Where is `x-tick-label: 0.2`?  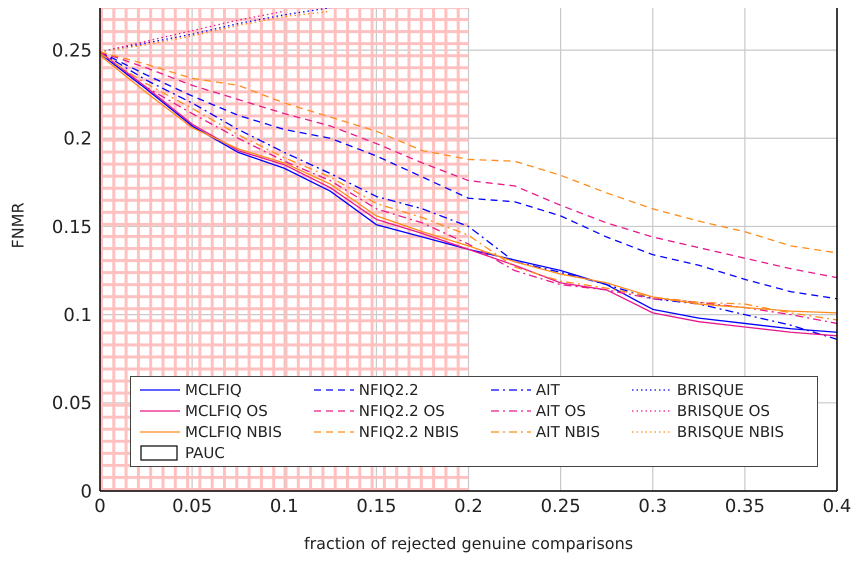 x-tick-label: 0.2 is located at coordinates (468, 506).